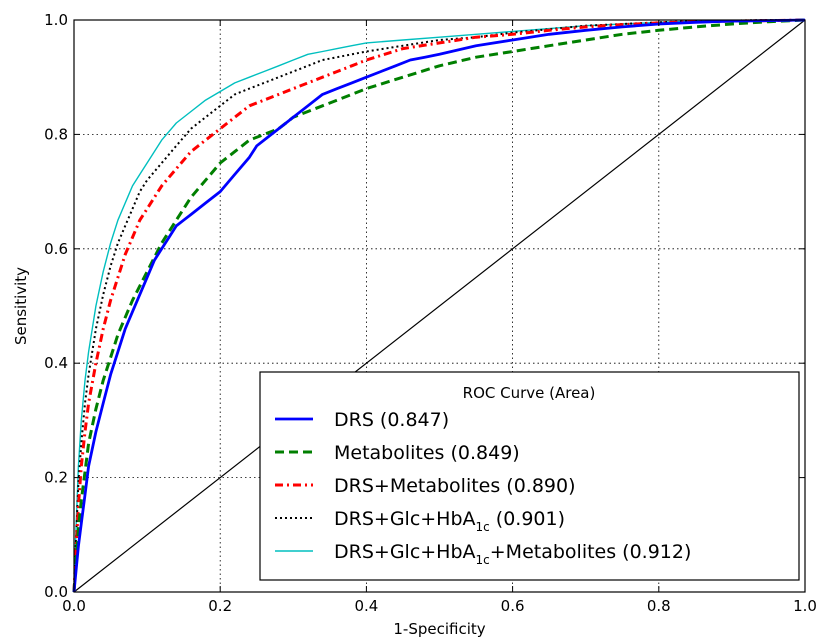  Describe the element at coordinates (512, 554) in the screenshot. I see `legend-entry-label: DRS+Glc+HbA1c+Metabolites (0.912)` at that location.